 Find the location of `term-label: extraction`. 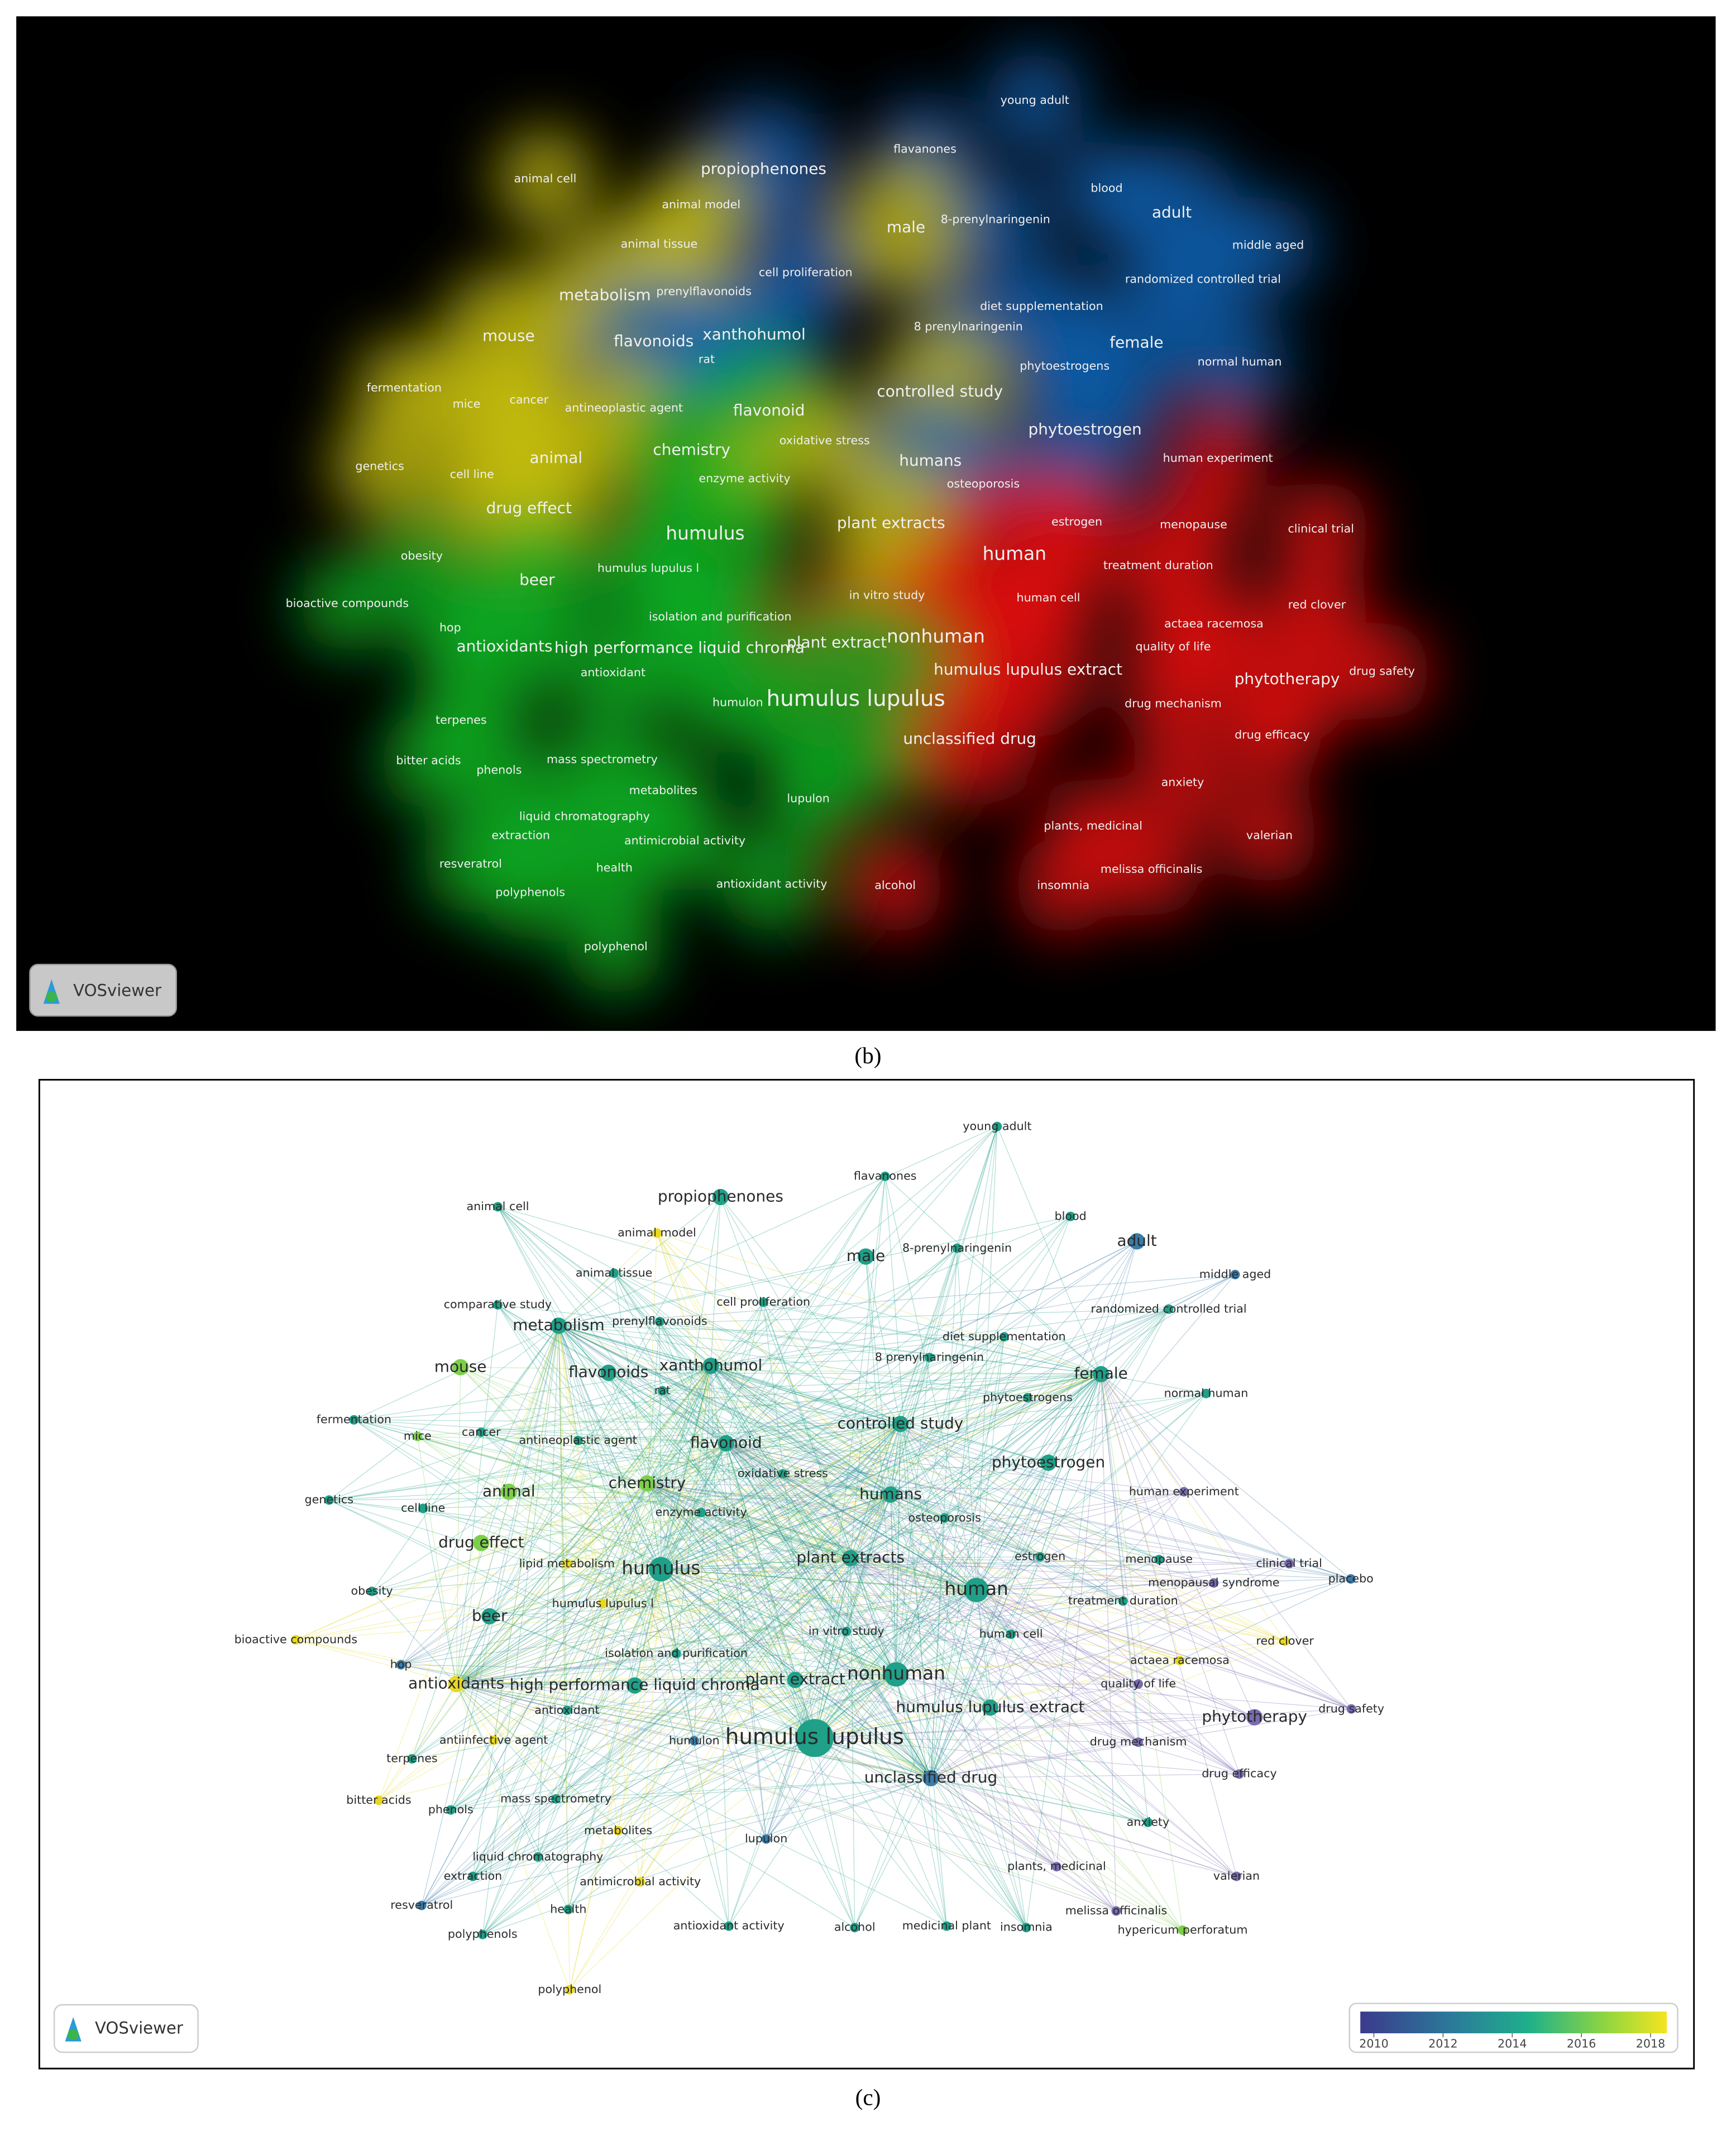

term-label: extraction is located at coordinates (520, 835).